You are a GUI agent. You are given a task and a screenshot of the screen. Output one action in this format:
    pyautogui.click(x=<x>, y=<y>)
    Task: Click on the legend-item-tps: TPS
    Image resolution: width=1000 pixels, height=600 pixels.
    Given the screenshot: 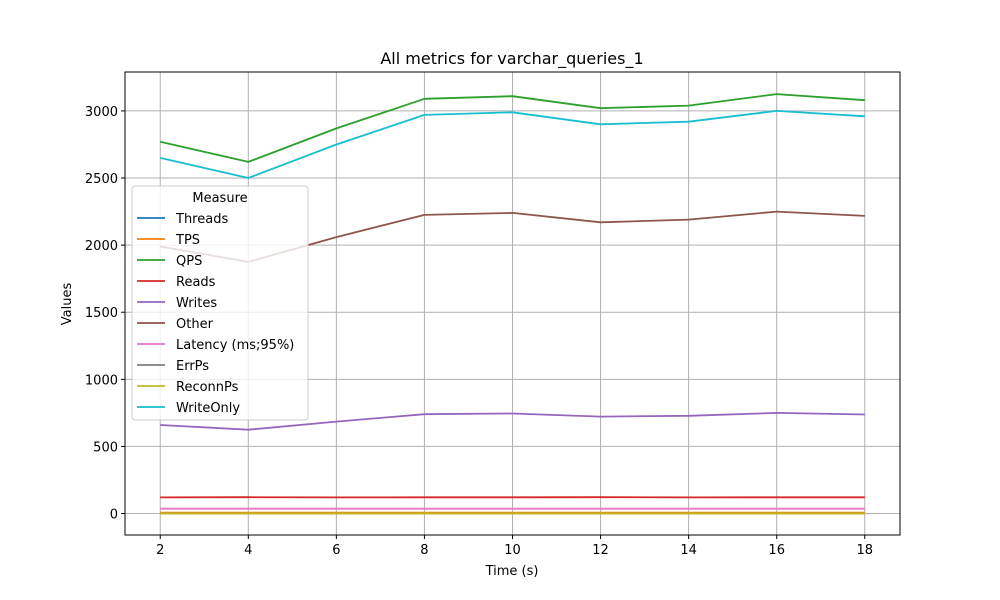 What is the action you would take?
    pyautogui.click(x=168, y=240)
    